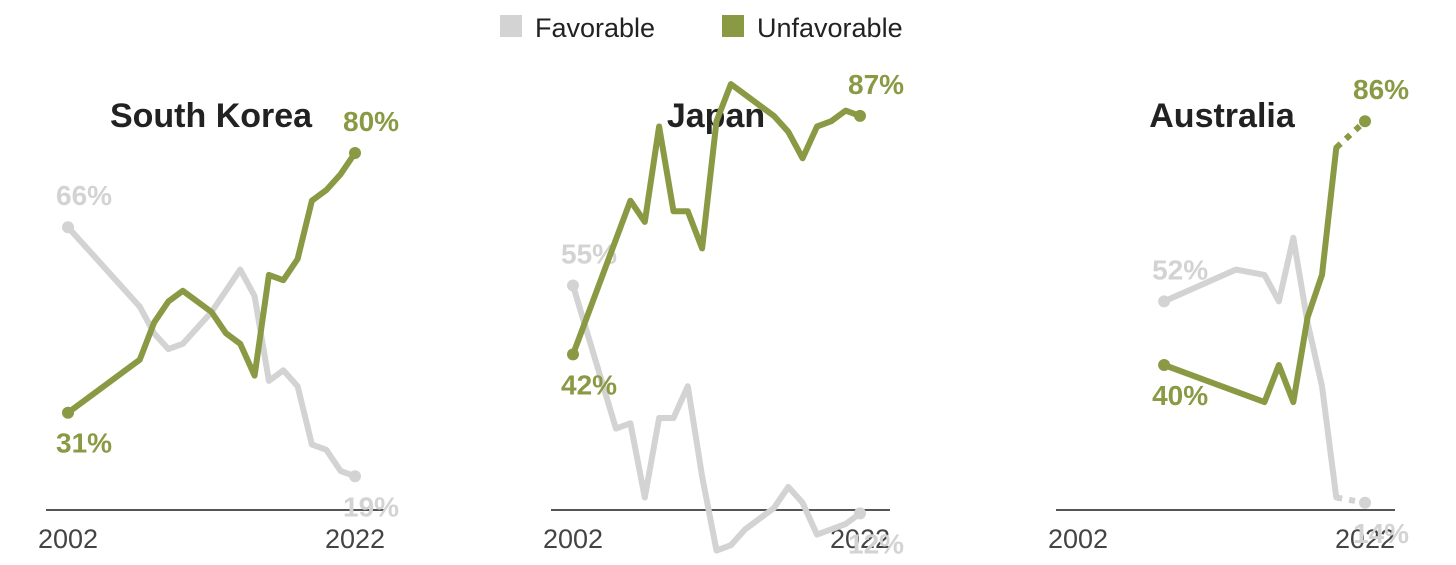 Image resolution: width=1456 pixels, height=565 pixels. I want to click on start-value-label-favorable: 66%, so click(84, 195).